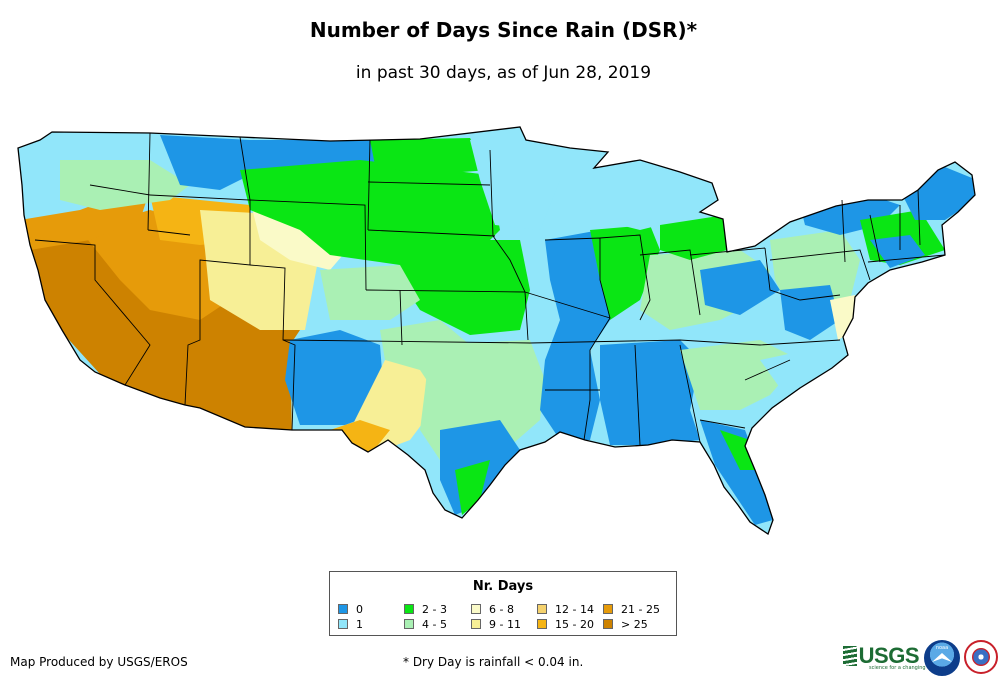 The width and height of the screenshot is (1007, 691). Describe the element at coordinates (505, 624) in the screenshot. I see `legend-label: 9 - 11` at that location.